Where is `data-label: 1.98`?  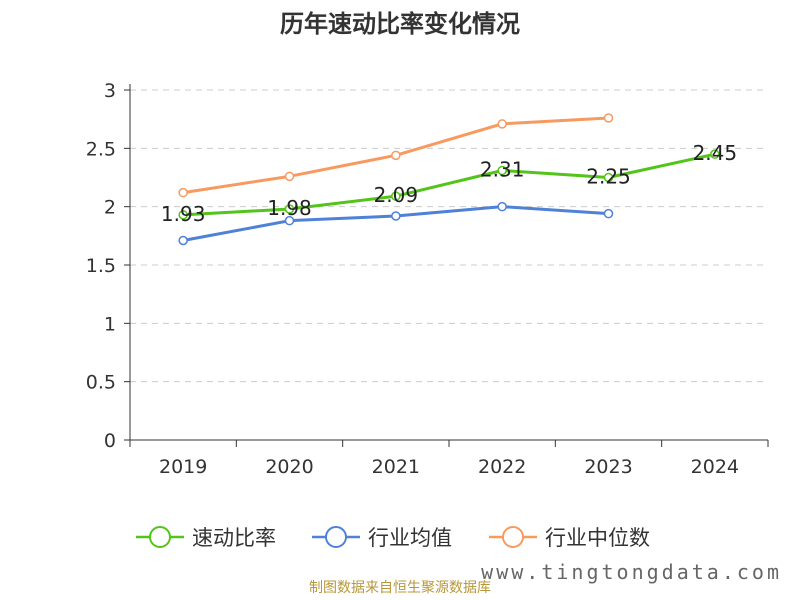 data-label: 1.98 is located at coordinates (289, 208).